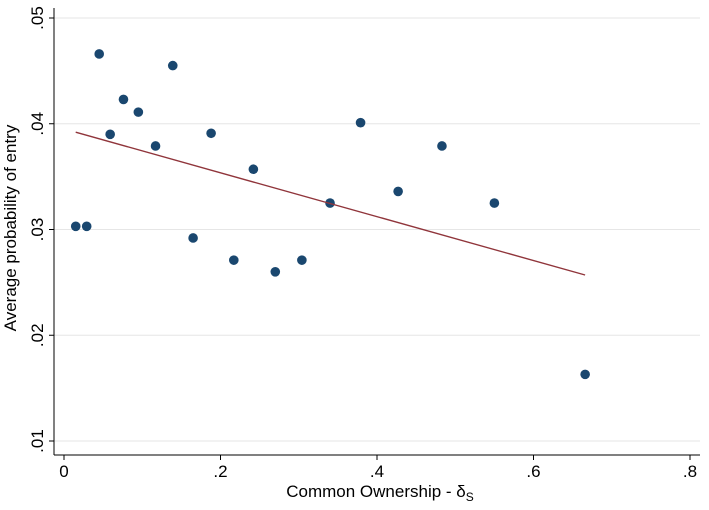 Image resolution: width=709 pixels, height=510 pixels. I want to click on y-tick-label-1: .02, so click(37, 335).